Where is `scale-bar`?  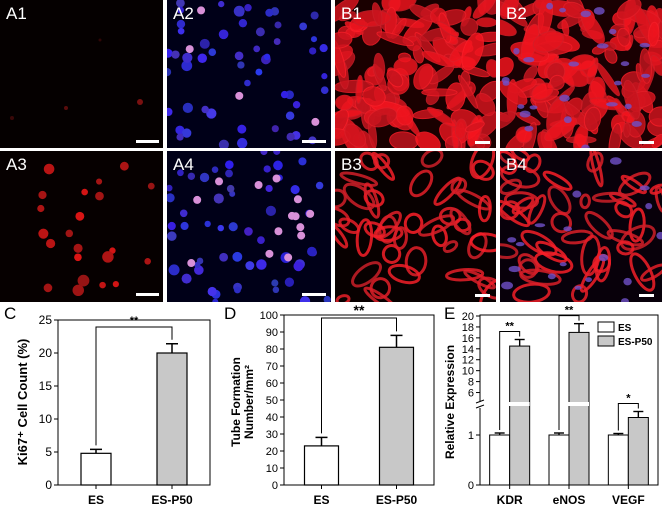
scale-bar is located at coordinates (482, 295).